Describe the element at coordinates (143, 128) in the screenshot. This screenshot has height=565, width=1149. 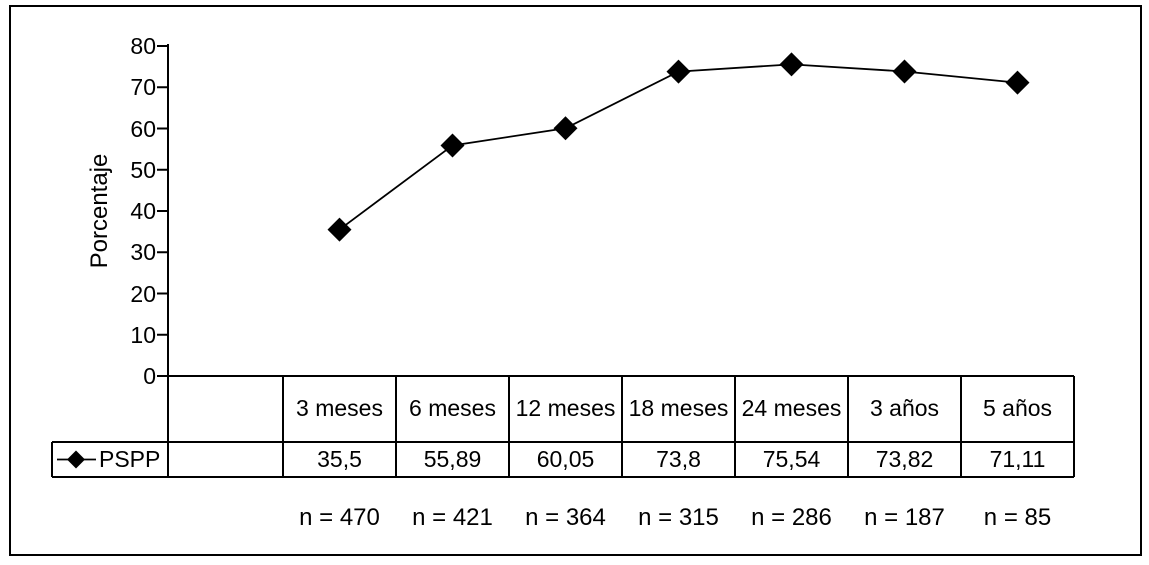
I see `y-tick-label: 60` at that location.